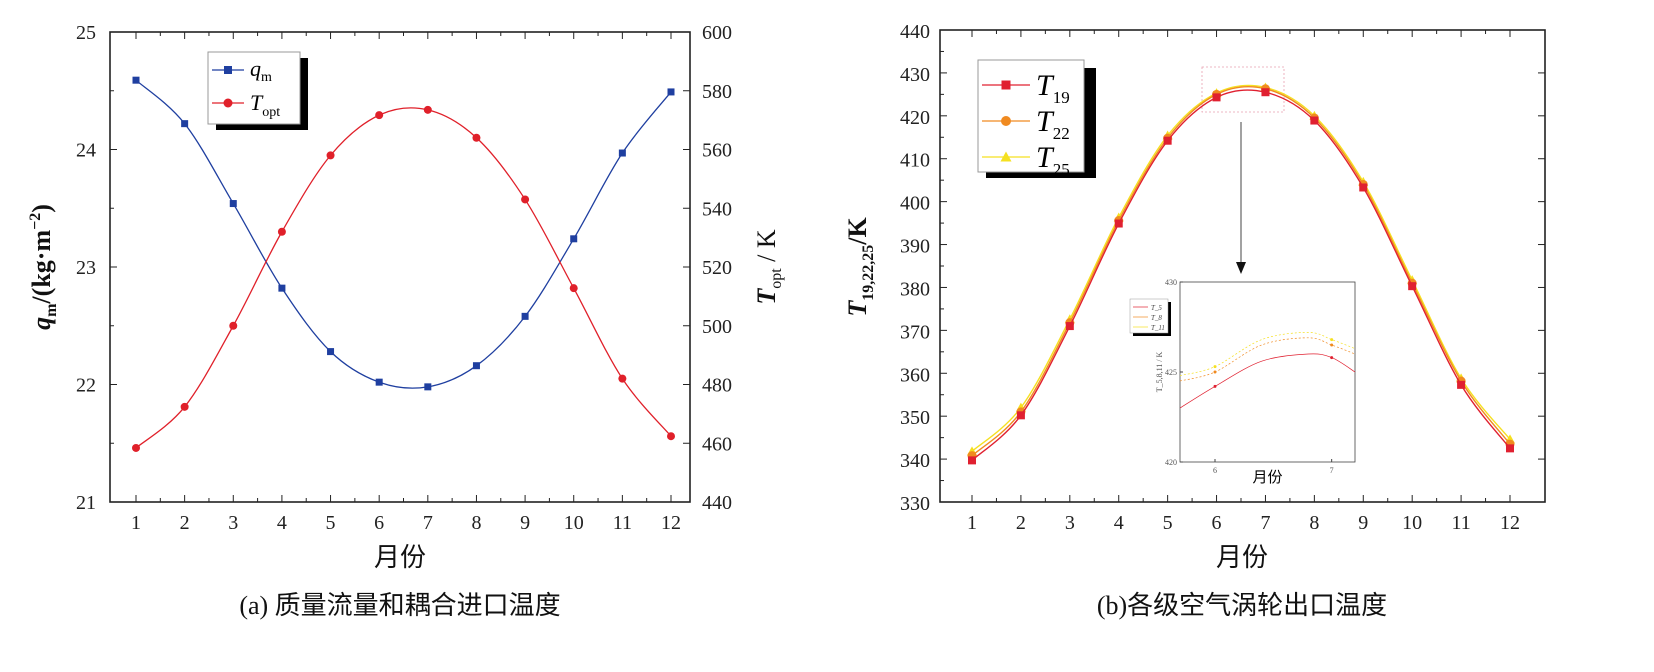  What do you see at coordinates (265, 105) in the screenshot?
I see `legend-label-topt: Topt` at bounding box center [265, 105].